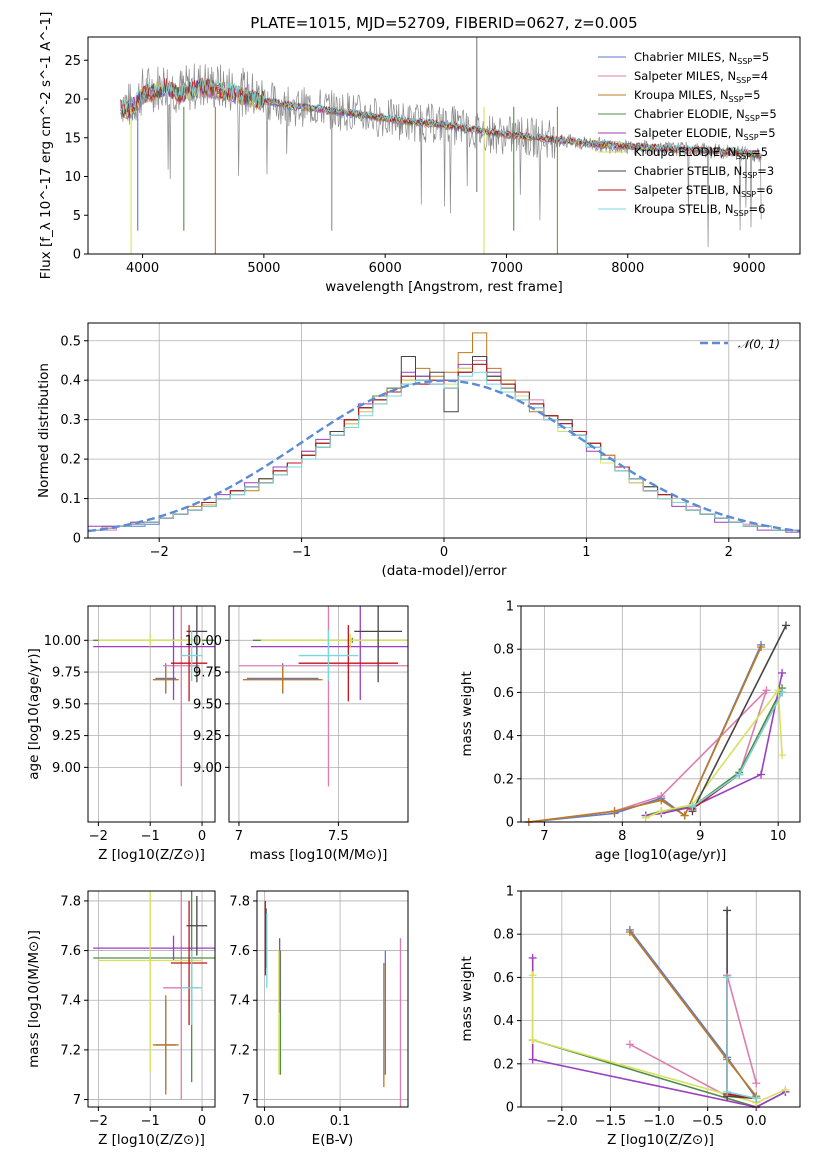 The image size is (819, 1170). Describe the element at coordinates (72, 100) in the screenshot. I see `y-tick-label: 20` at that location.